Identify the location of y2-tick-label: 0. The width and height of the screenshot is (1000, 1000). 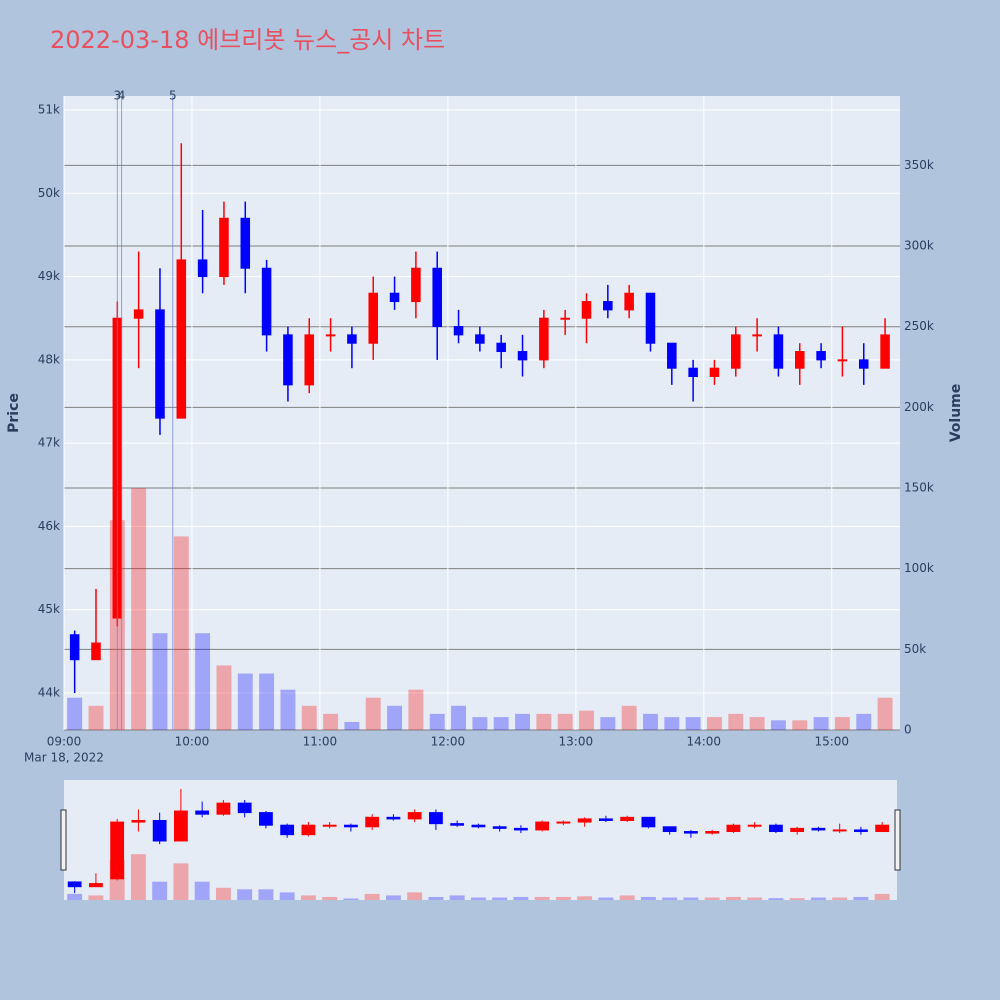
(908, 730).